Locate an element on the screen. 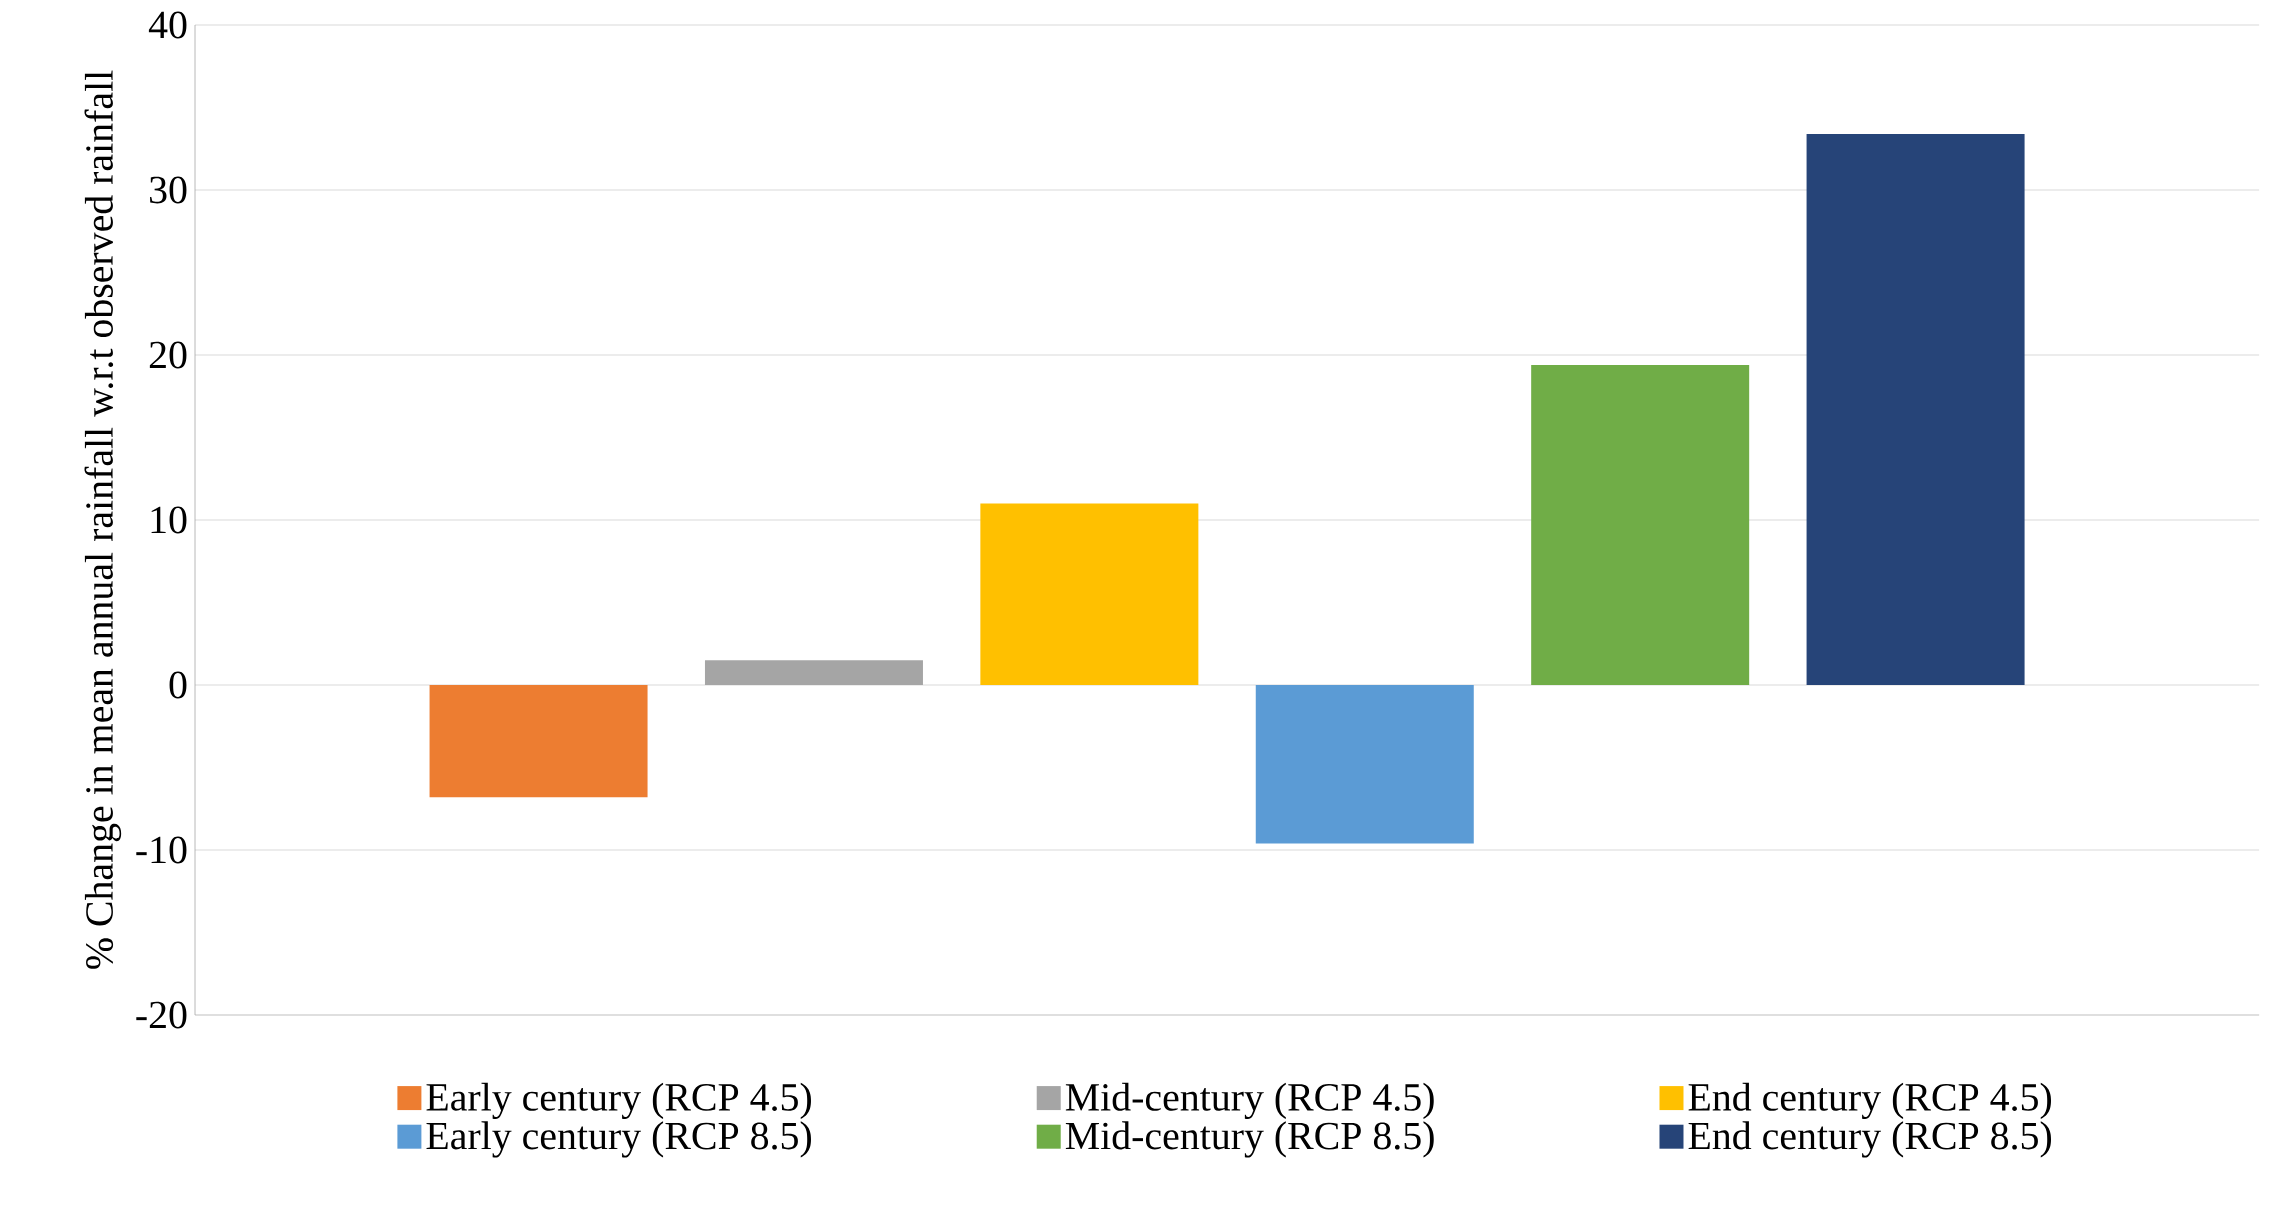  legend-label: Early century (RCP 4.5) is located at coordinates (618, 1101).